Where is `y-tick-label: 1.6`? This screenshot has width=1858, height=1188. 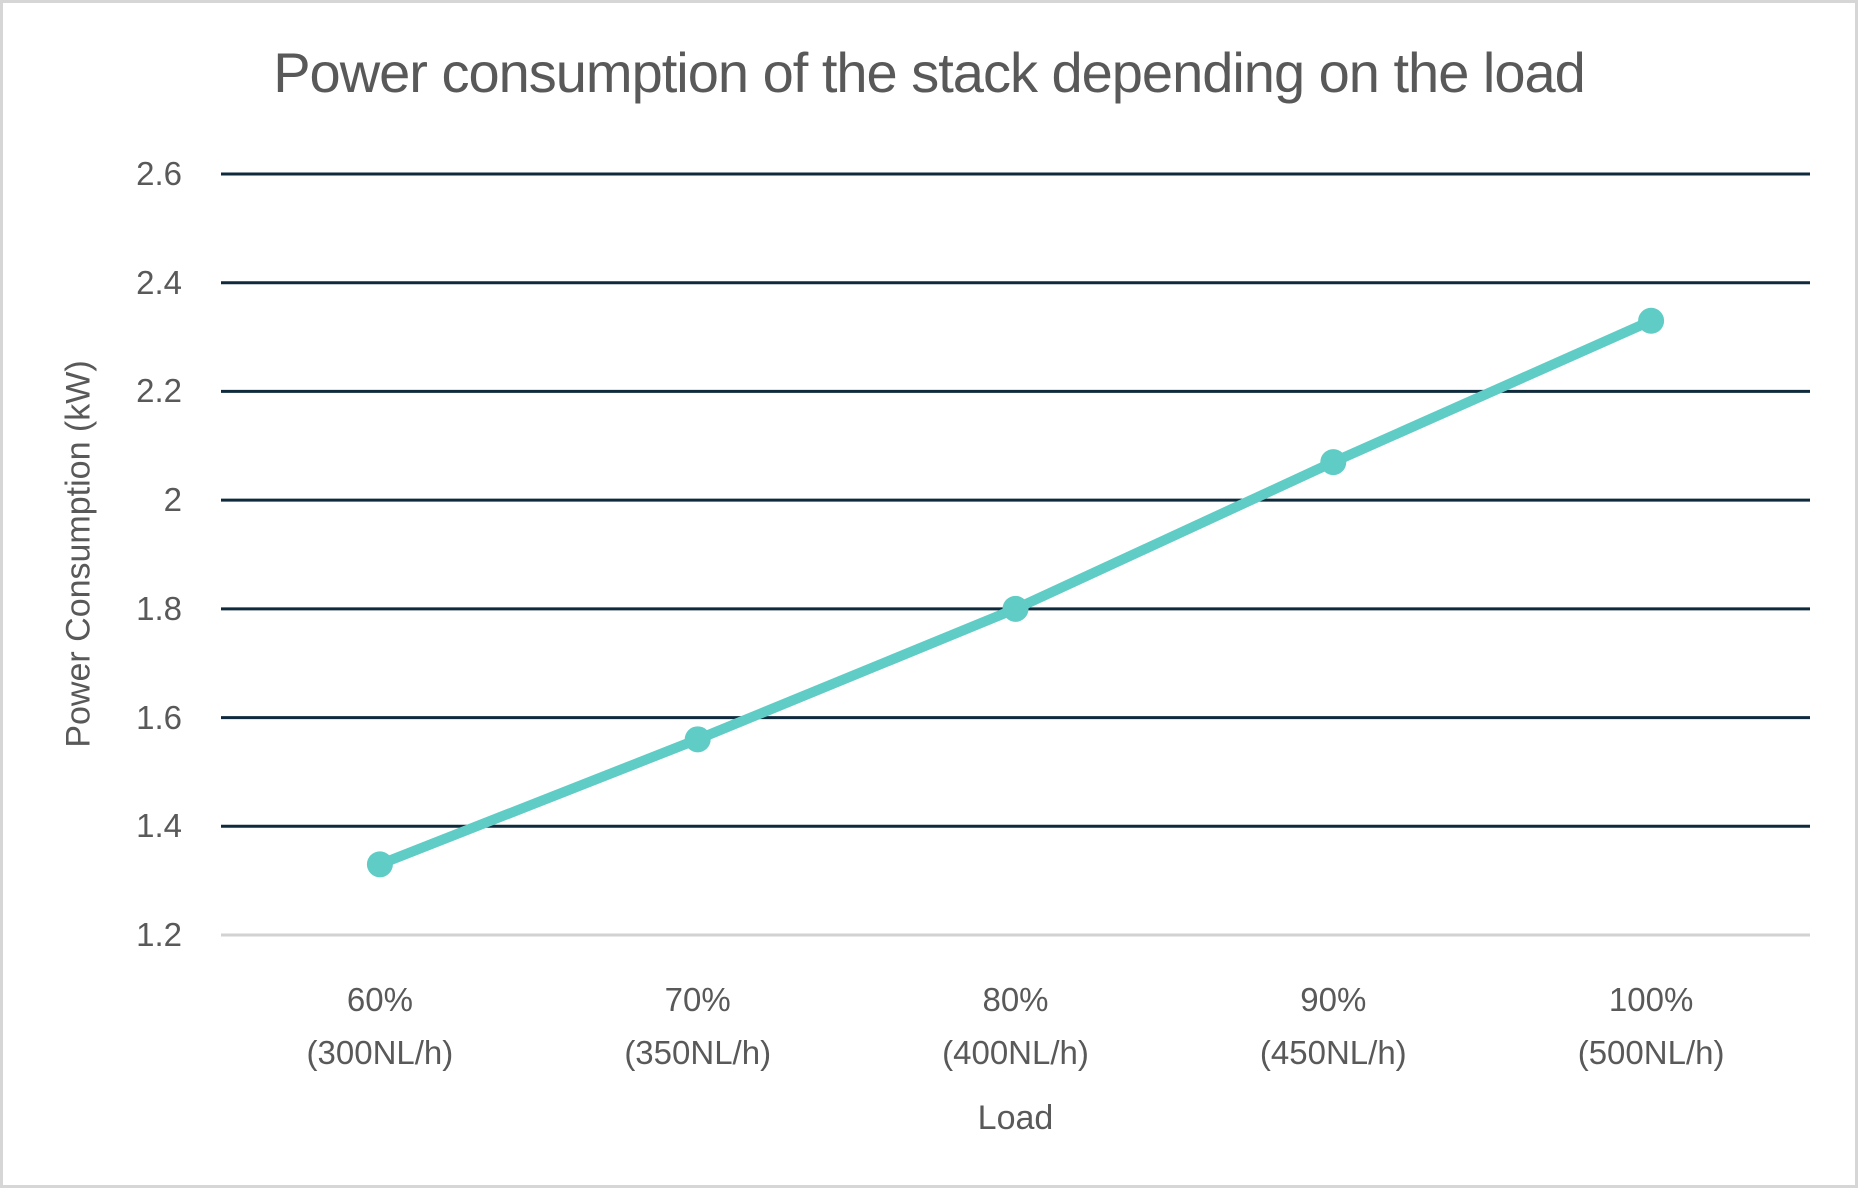 y-tick-label: 1.6 is located at coordinates (159, 717).